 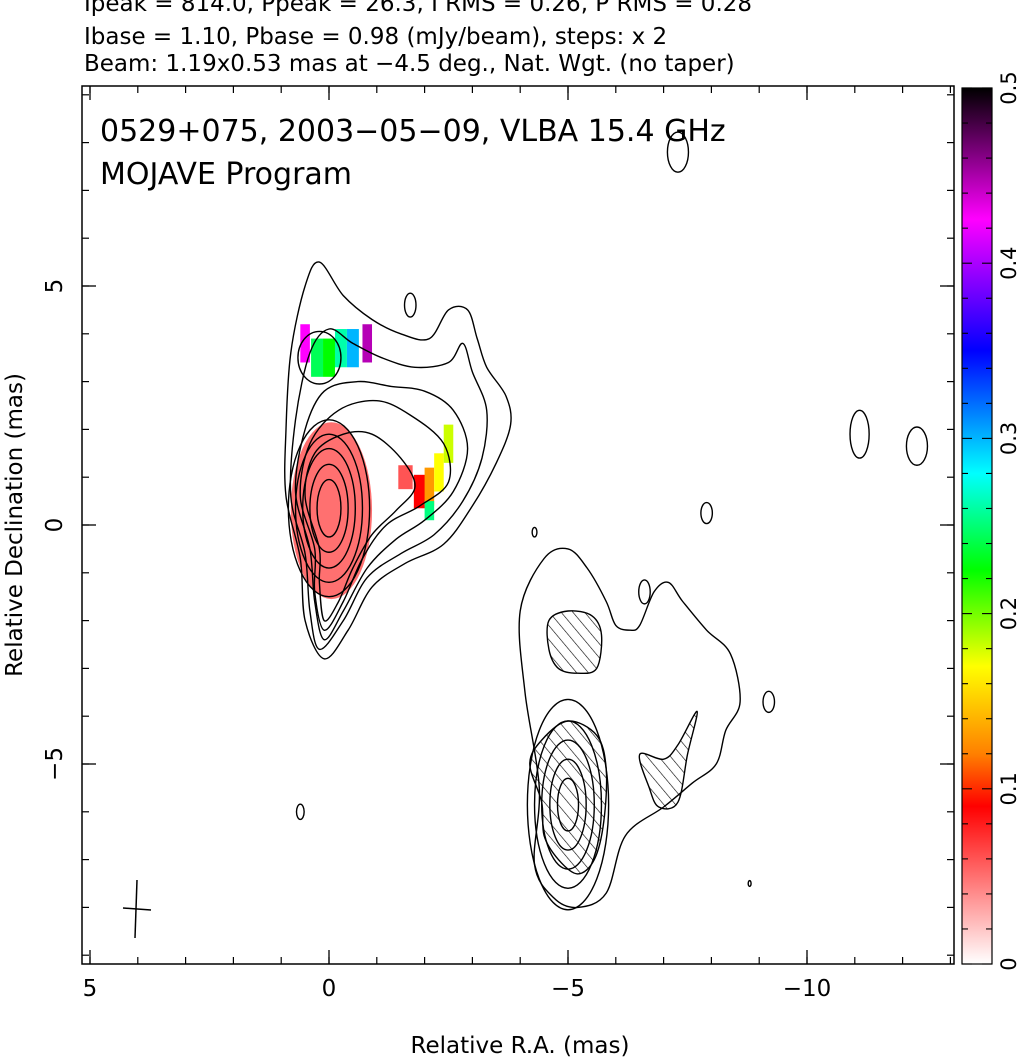 What do you see at coordinates (90, 989) in the screenshot?
I see `x-tick-label: 5` at bounding box center [90, 989].